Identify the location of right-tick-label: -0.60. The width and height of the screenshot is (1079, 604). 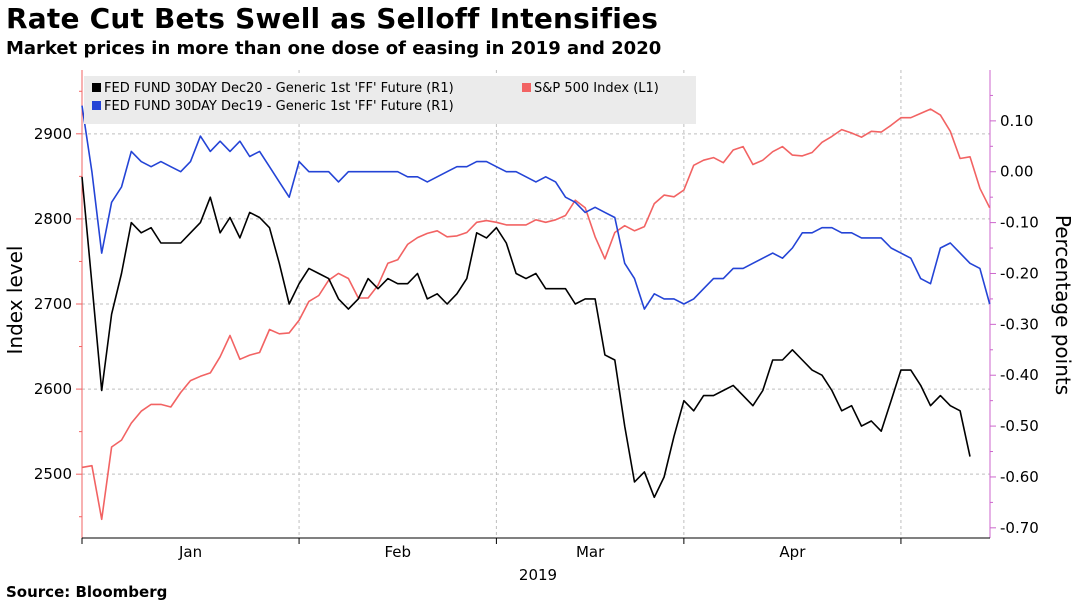
(1019, 477).